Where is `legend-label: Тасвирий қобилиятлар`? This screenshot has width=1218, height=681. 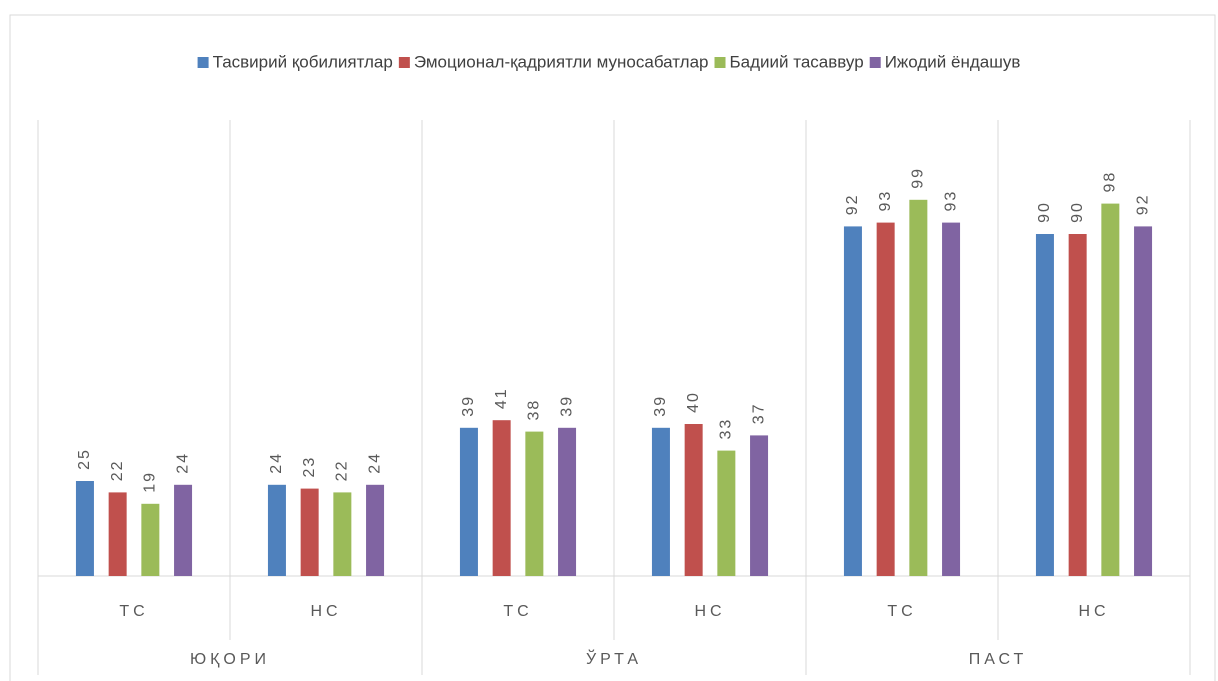 legend-label: Тасвирий қобилиятлар is located at coordinates (303, 61).